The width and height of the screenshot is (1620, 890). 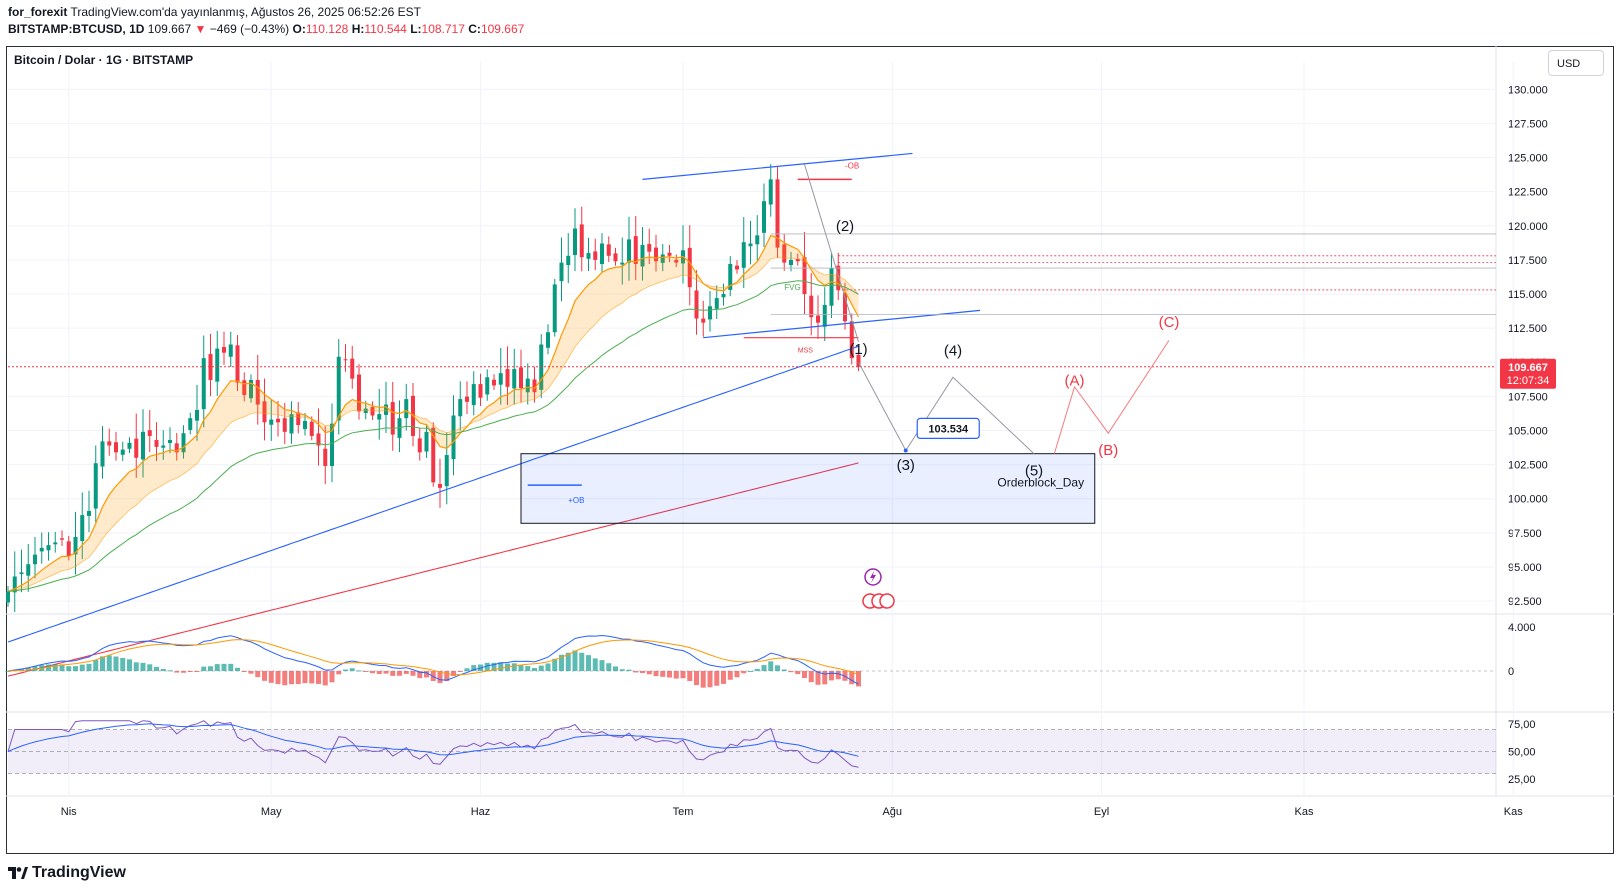 I want to click on symbol-name: BITSTAMP:BTCUSD, 1D, so click(x=76, y=29).